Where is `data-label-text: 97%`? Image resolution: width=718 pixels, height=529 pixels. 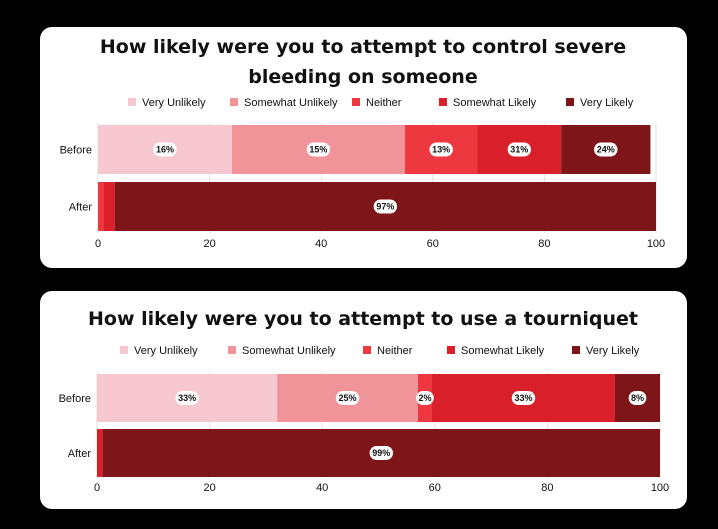
data-label-text: 97% is located at coordinates (385, 207).